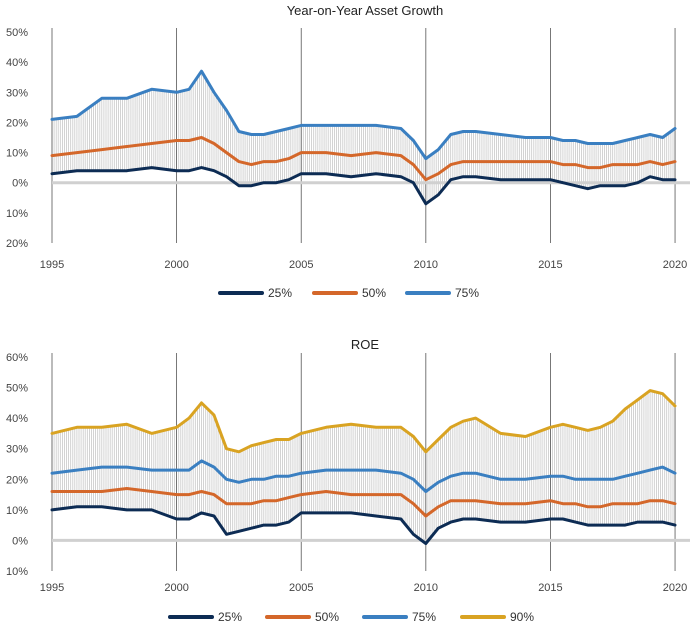  I want to click on chart-title: ROE, so click(365, 344).